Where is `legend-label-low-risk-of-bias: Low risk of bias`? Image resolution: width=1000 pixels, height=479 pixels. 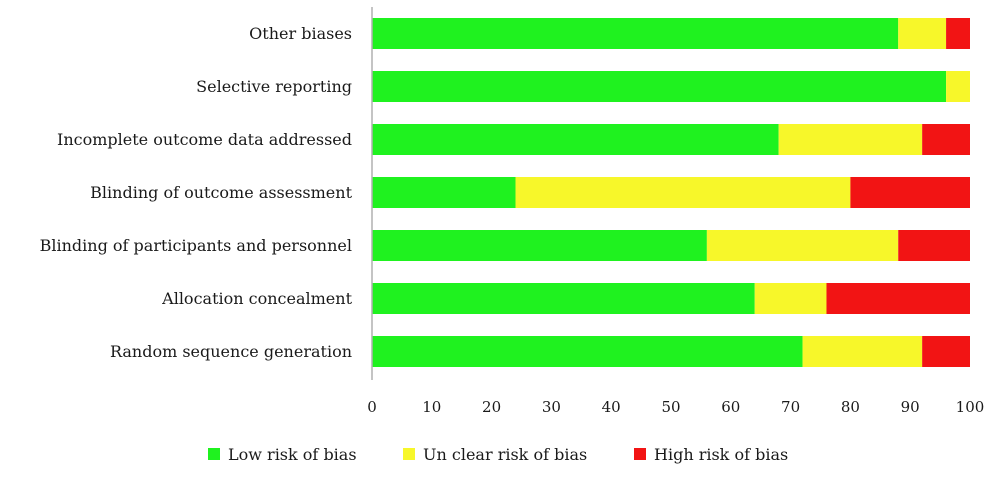 legend-label-low-risk-of-bias: Low risk of bias is located at coordinates (292, 454).